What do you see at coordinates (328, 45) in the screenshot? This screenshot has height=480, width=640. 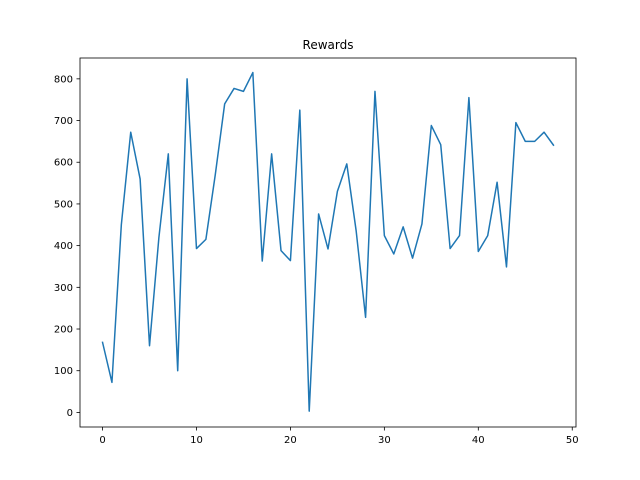 I see `chart-title: Rewards` at bounding box center [328, 45].